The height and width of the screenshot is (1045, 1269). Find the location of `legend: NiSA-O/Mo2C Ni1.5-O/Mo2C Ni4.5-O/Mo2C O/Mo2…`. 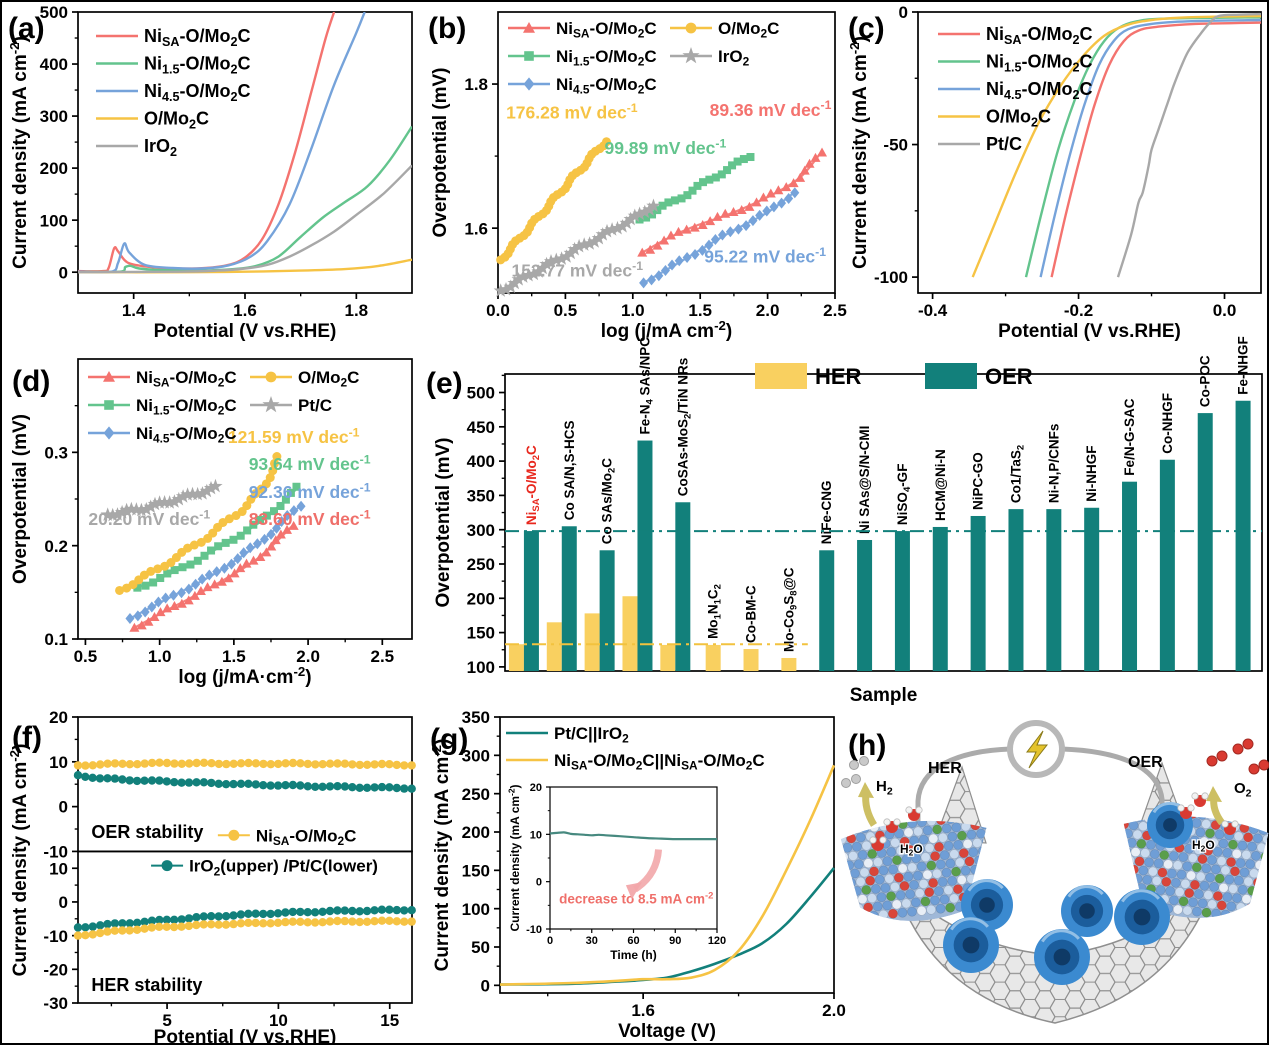

legend: NiSA-O/Mo2C Ni1.5-O/Mo2C Ni4.5-O/Mo2C O/Mo2… is located at coordinates (173, 92).